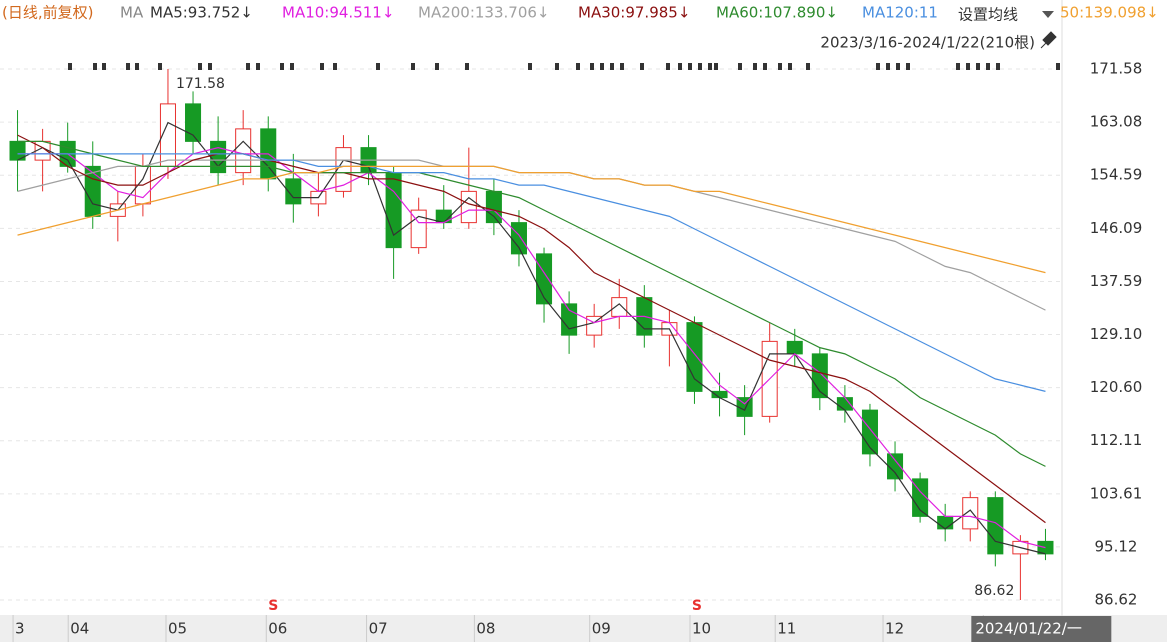 The width and height of the screenshot is (1167, 642). Describe the element at coordinates (701, 629) in the screenshot. I see `x-tick-label: 10` at that location.